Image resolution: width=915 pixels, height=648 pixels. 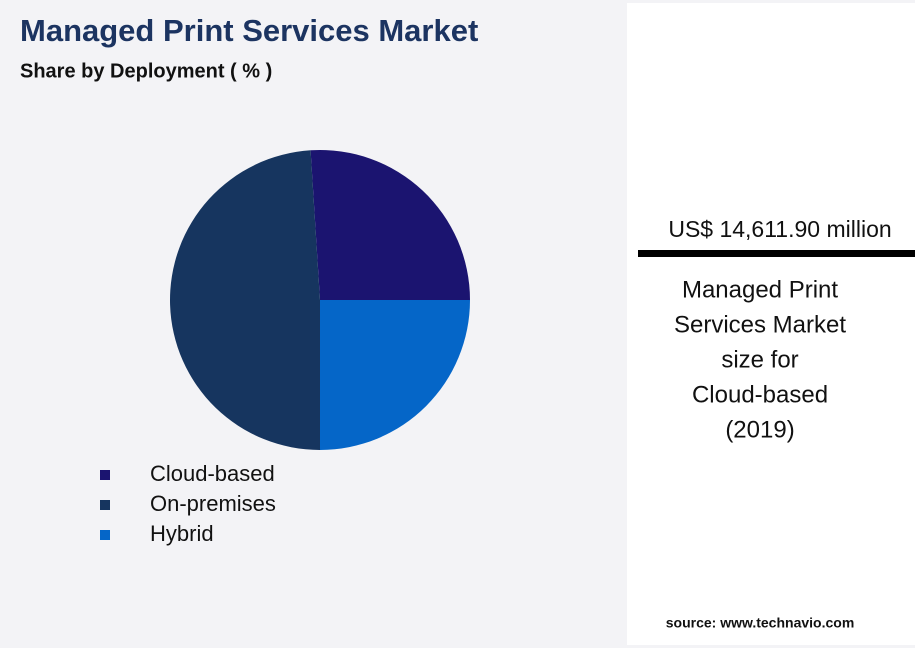 I want to click on divider, so click(x=776, y=253).